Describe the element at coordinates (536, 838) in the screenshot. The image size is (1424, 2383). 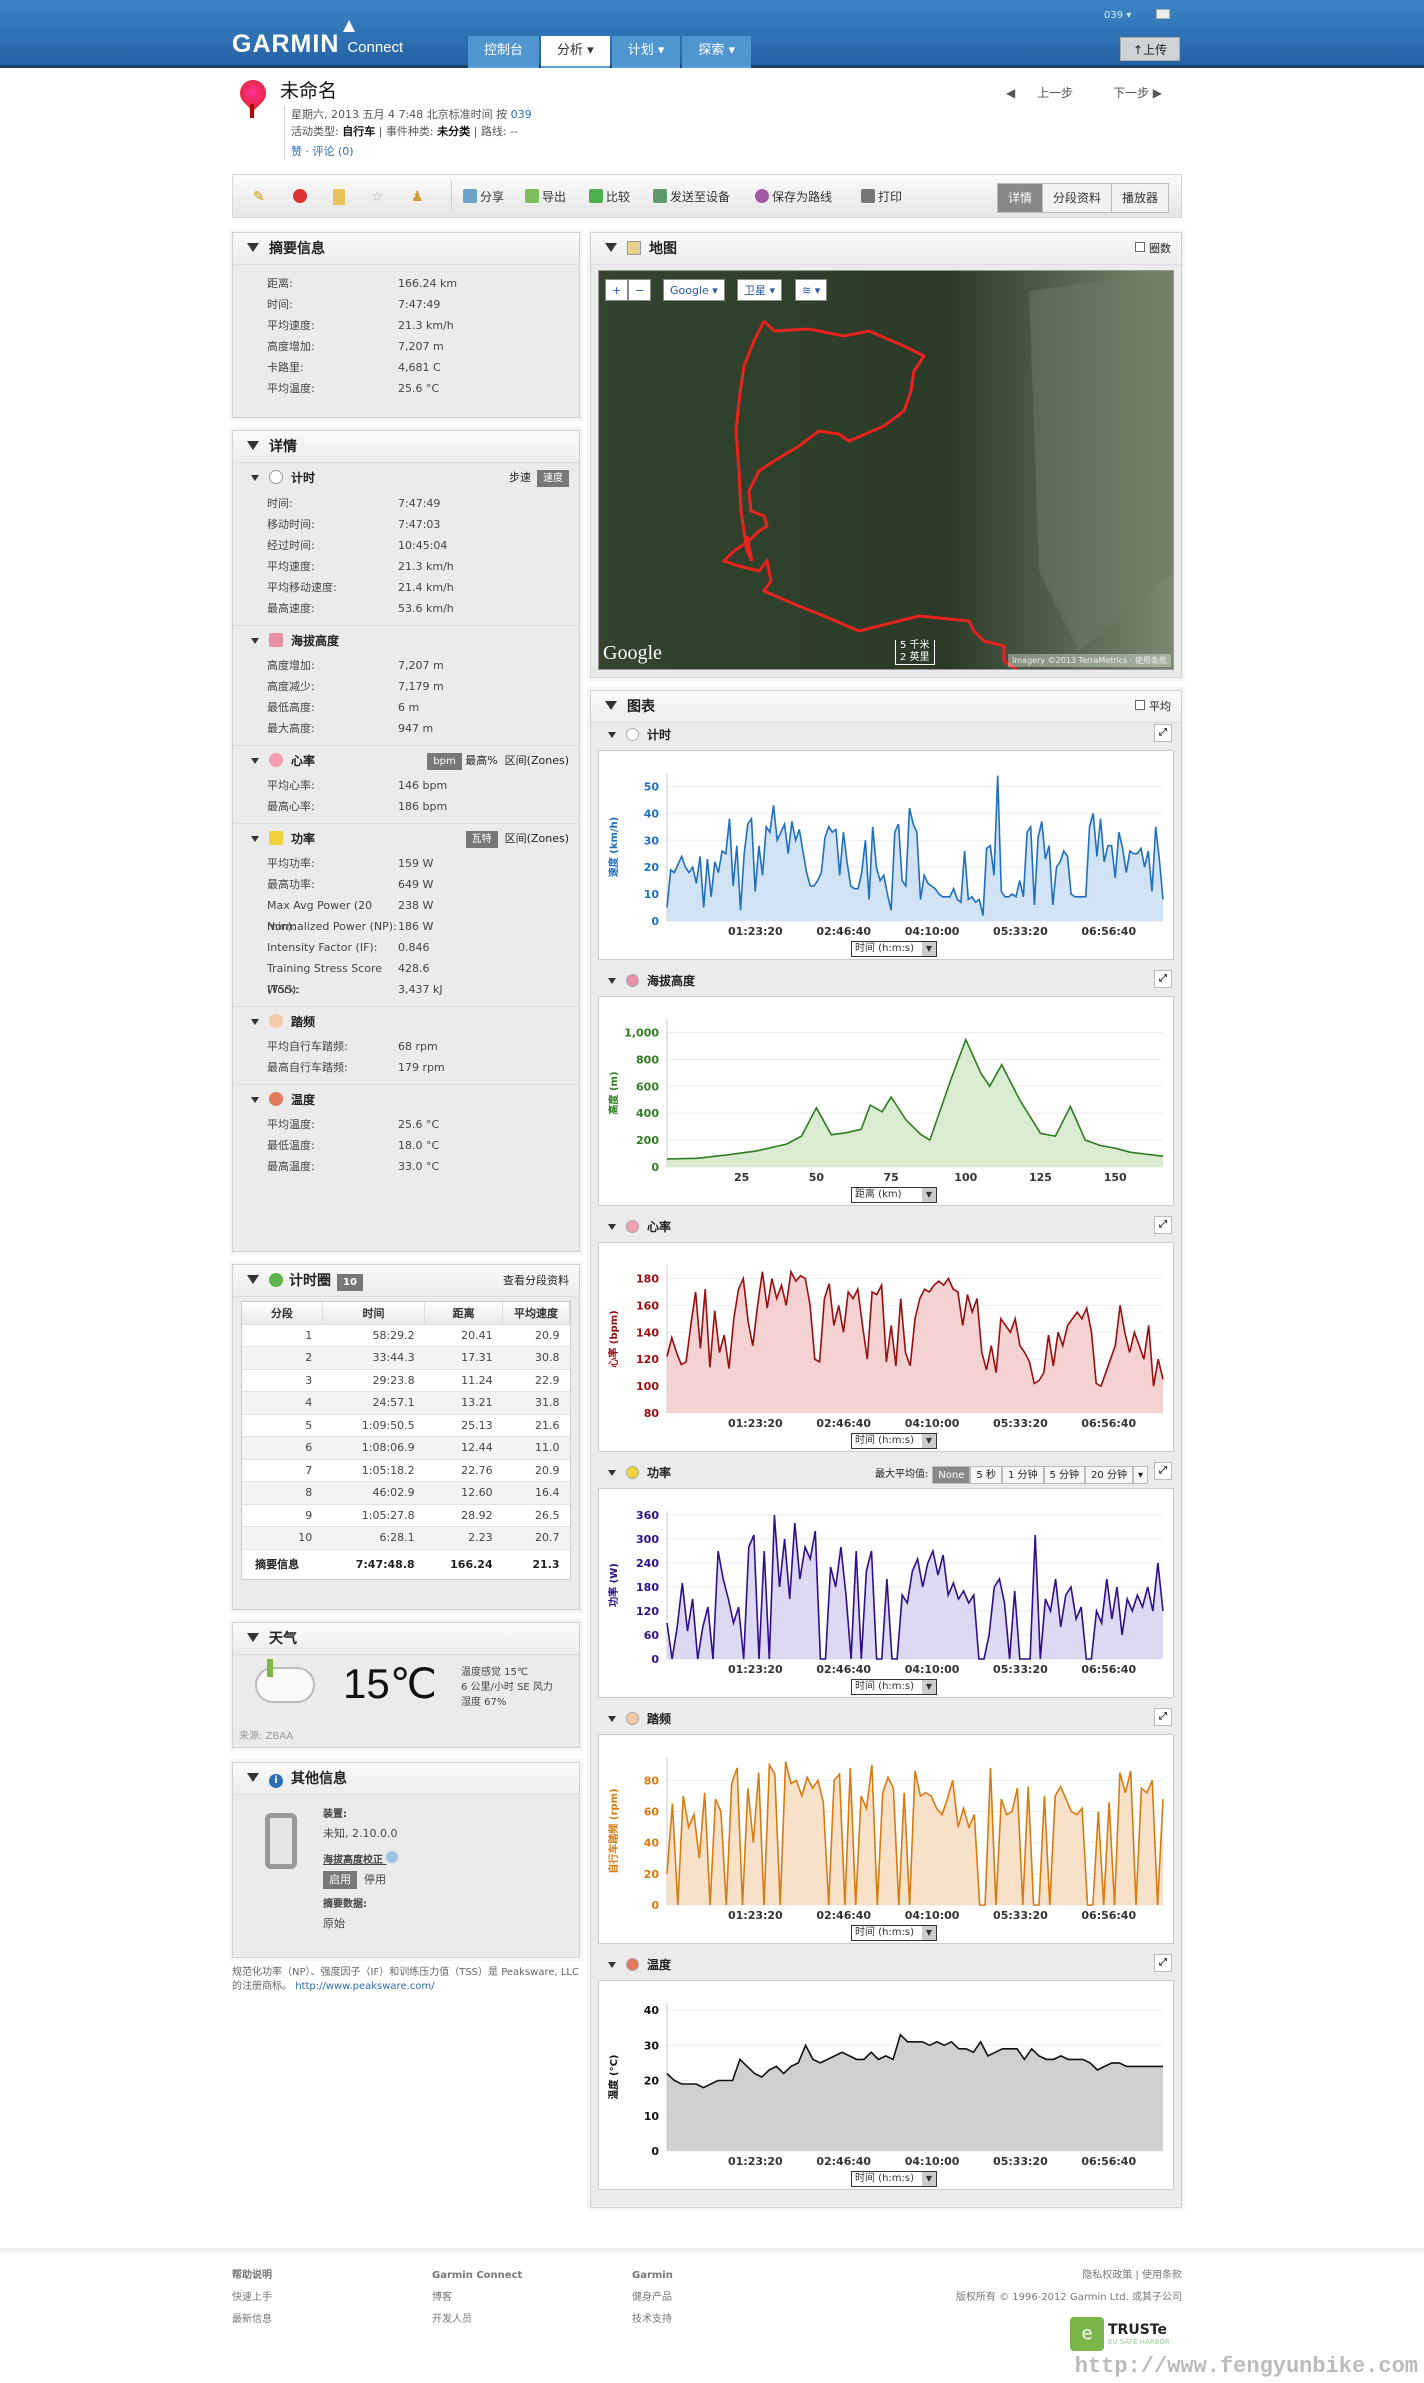
I see `power-zones-toggle: 区间(Zones)` at that location.